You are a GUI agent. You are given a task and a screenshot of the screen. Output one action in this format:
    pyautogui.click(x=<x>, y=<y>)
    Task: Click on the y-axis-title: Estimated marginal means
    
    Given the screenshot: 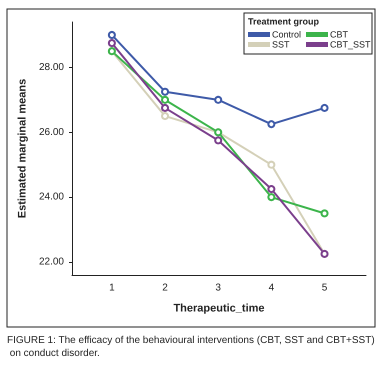 What is the action you would take?
    pyautogui.click(x=22, y=148)
    